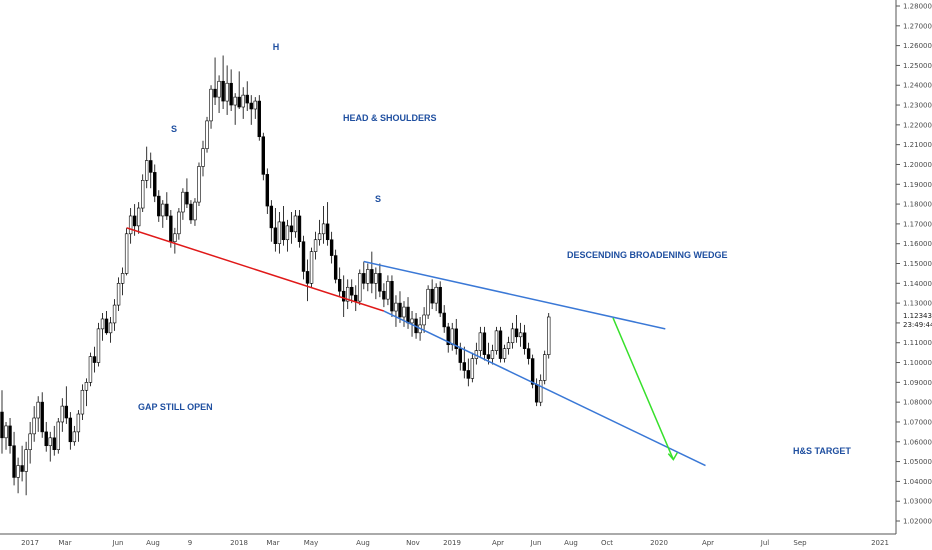  I want to click on projection-line, so click(643, 388).